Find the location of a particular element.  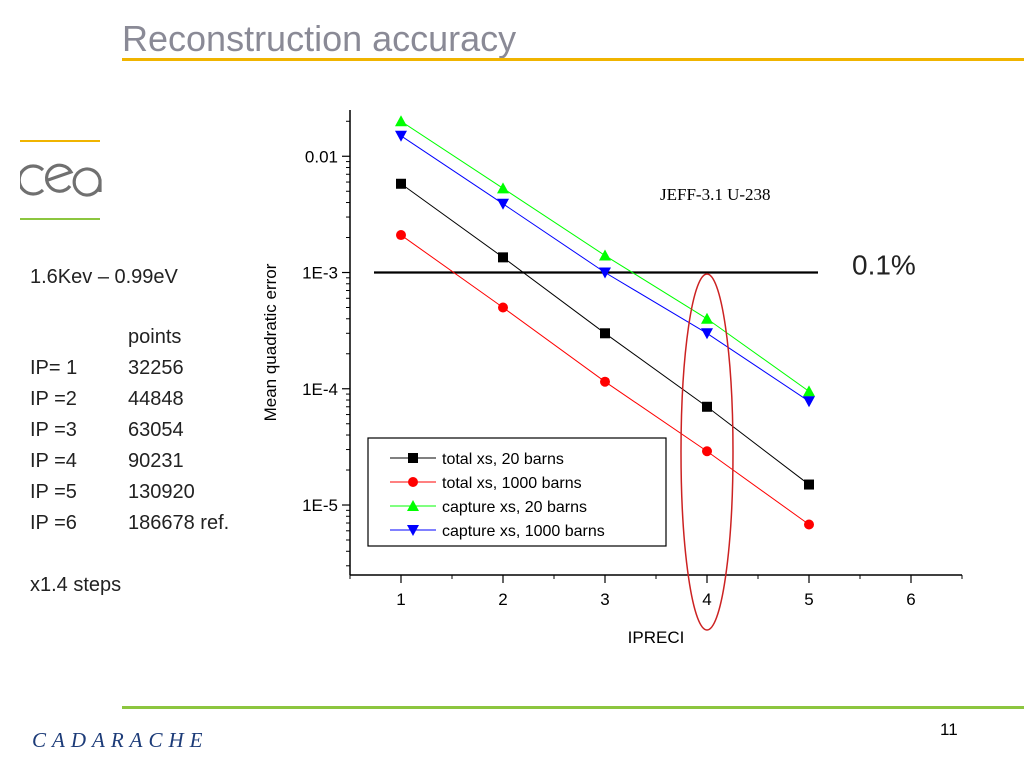

ip-points-value: 130920 is located at coordinates (161, 492).